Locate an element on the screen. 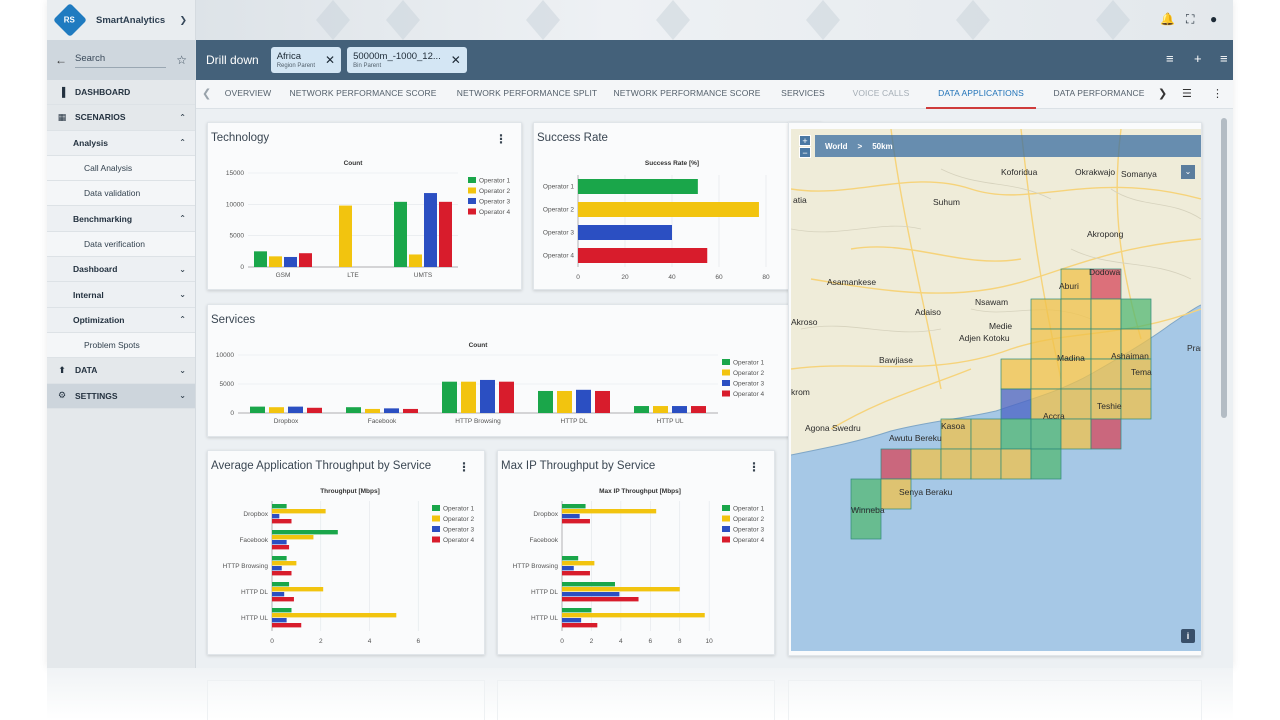 The width and height of the screenshot is (1280, 720). back-arrow-icon: ← is located at coordinates (61, 60).